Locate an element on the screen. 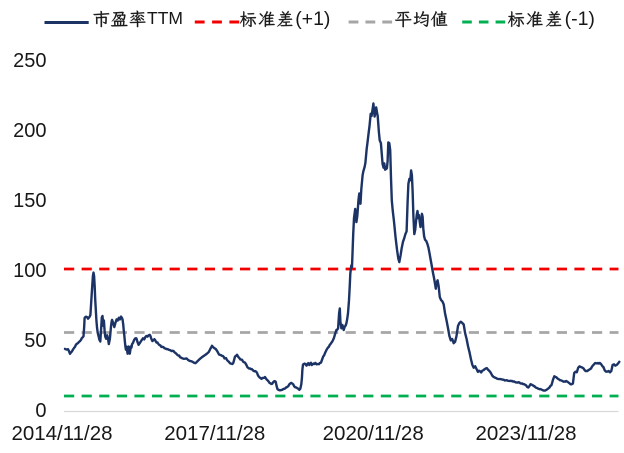  svg-text: 2017/11/28 is located at coordinates (214, 433).